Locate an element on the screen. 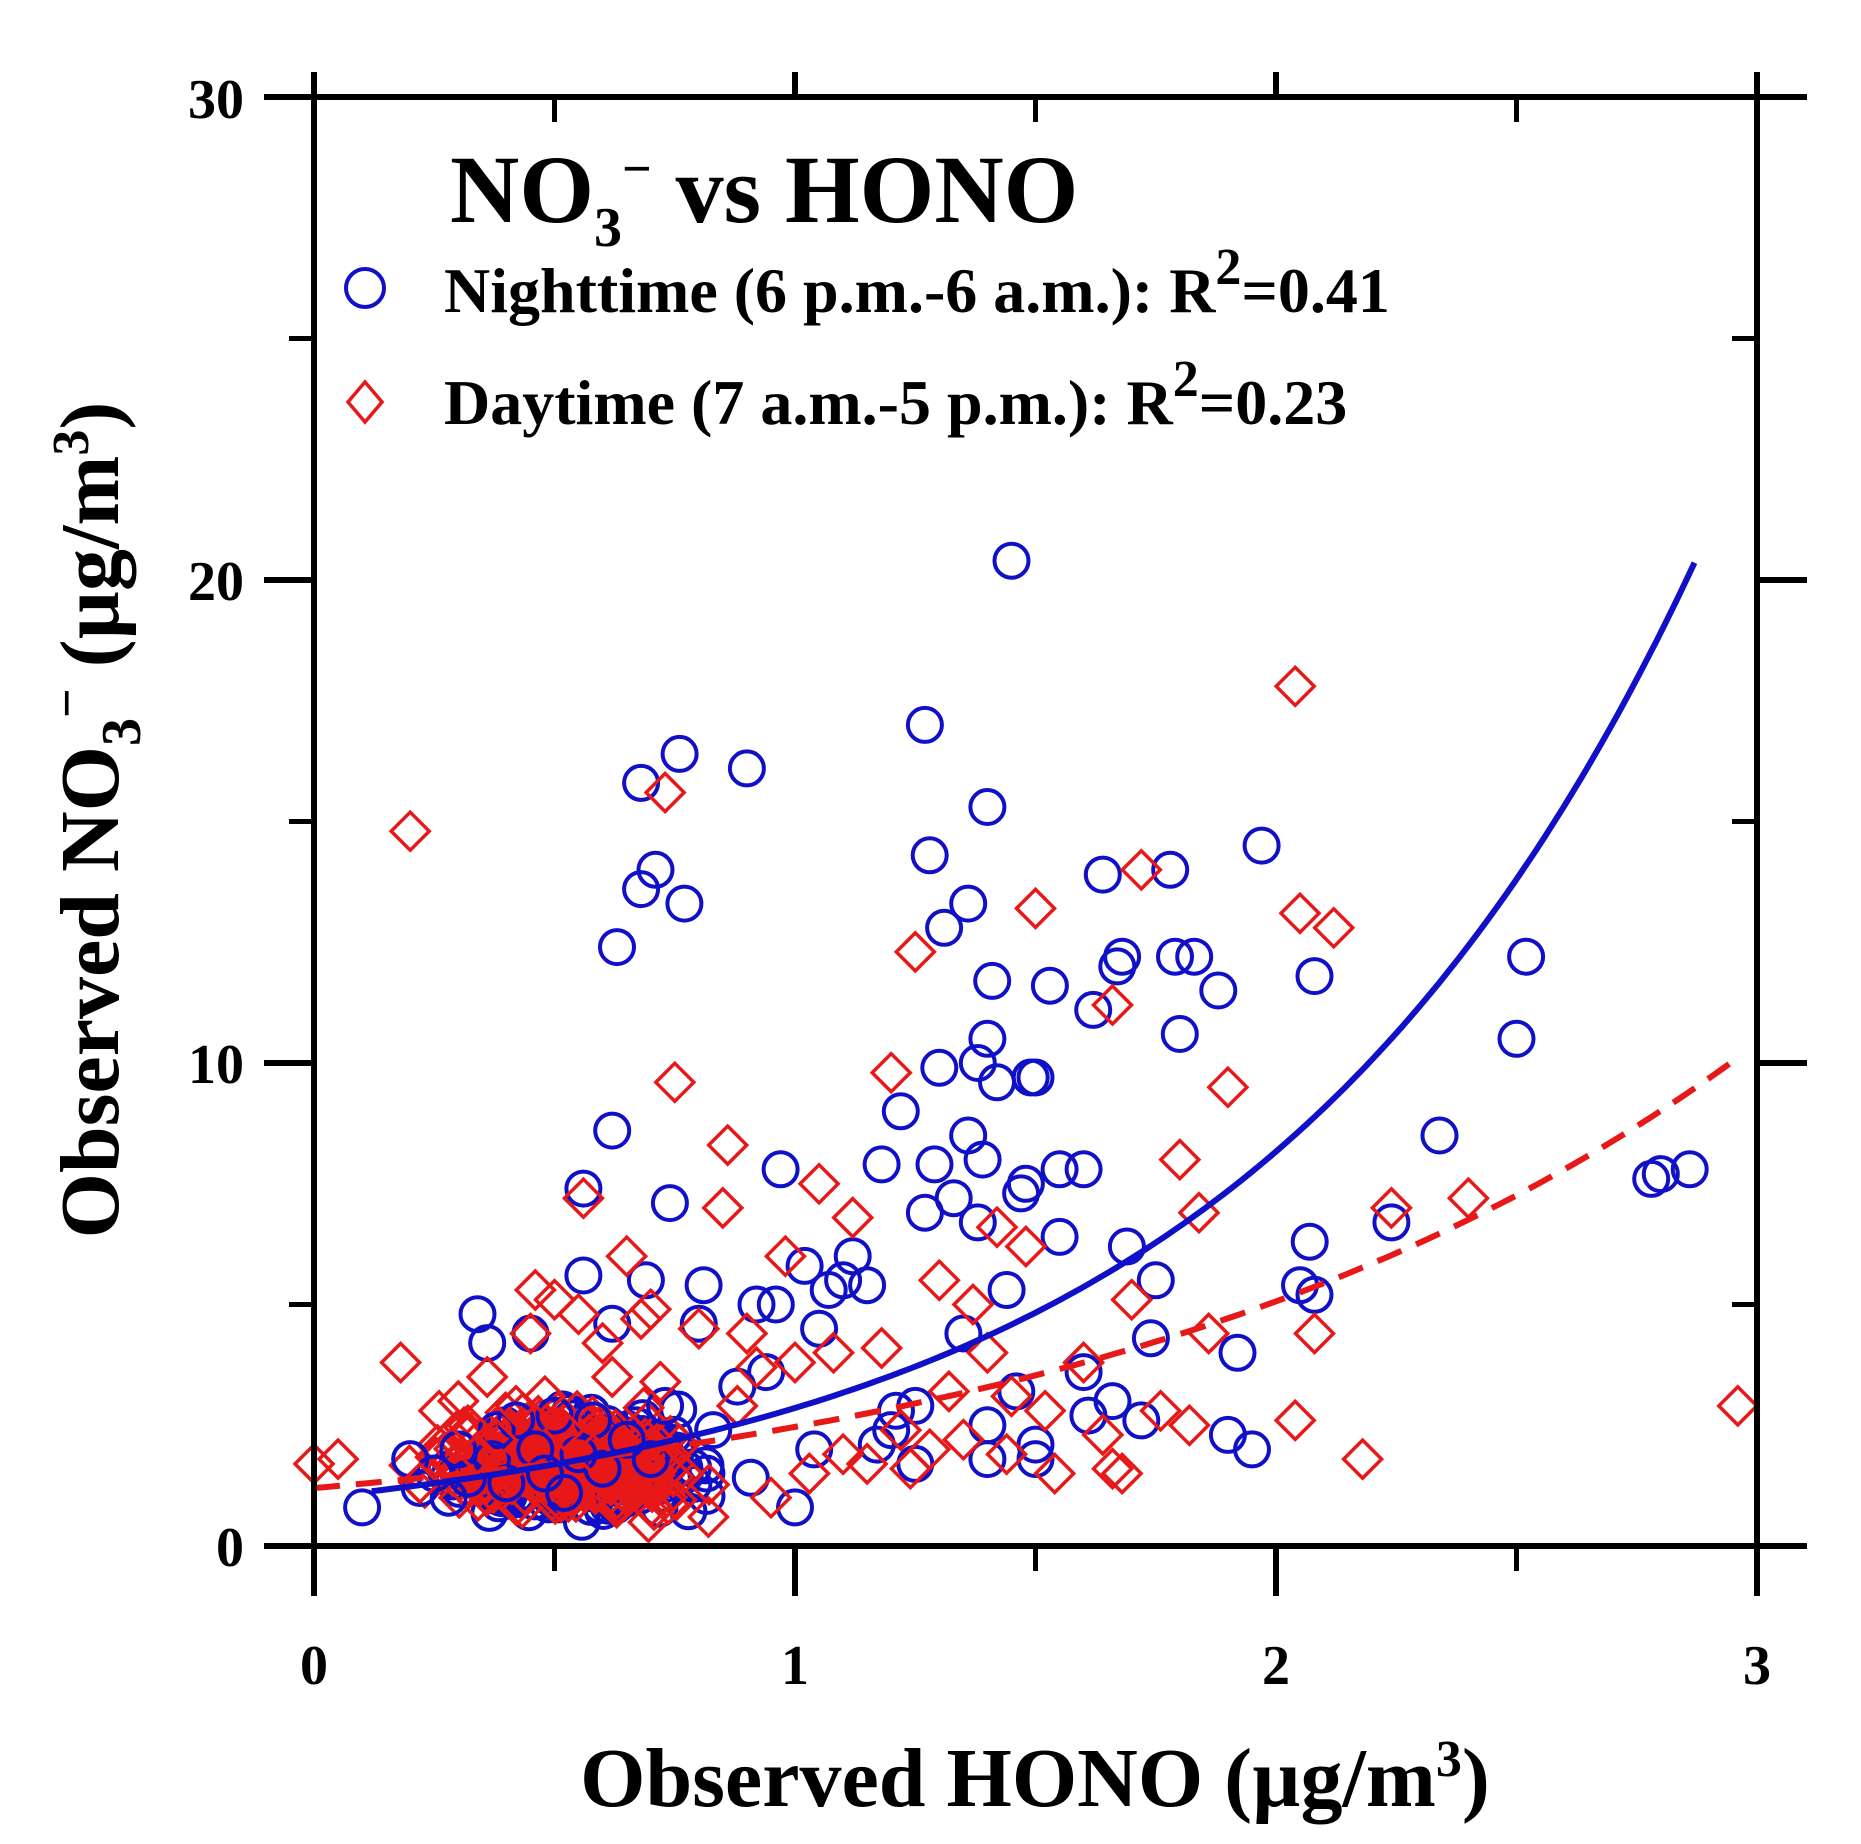 Image resolution: width=1861 pixels, height=1844 pixels. y-axis-title: Observed NO3− (µg/m3) is located at coordinates (96, 820).